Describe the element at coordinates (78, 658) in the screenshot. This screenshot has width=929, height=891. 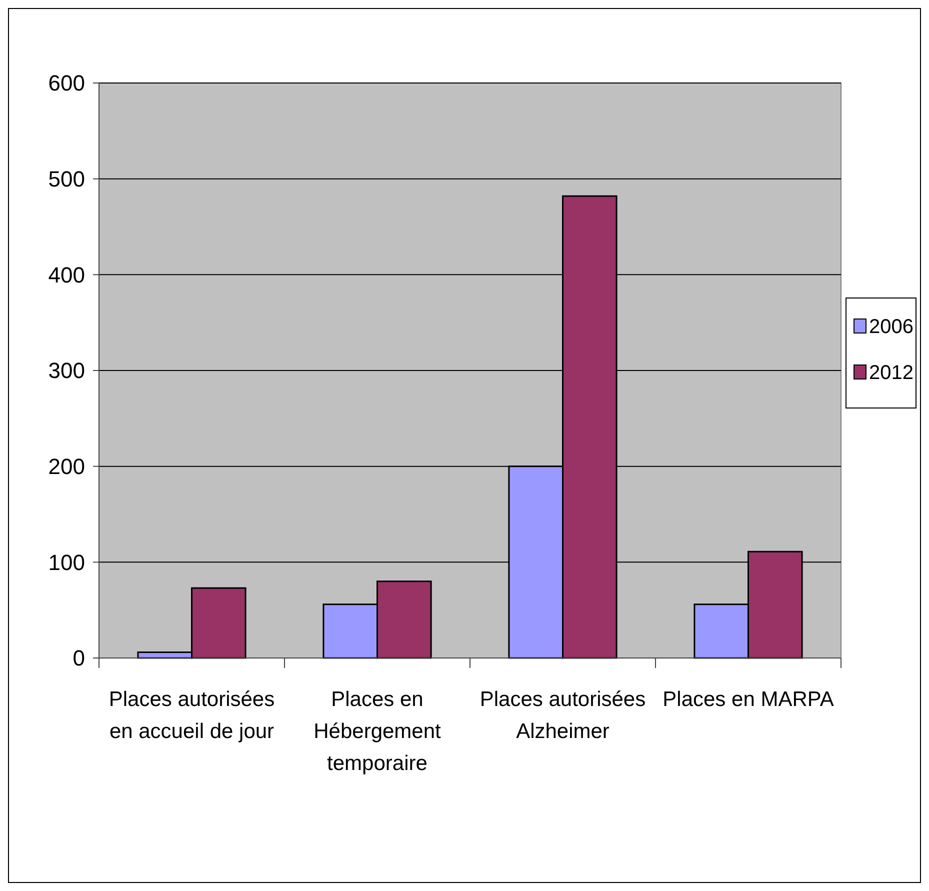
I see `y-tick-label: 0` at that location.